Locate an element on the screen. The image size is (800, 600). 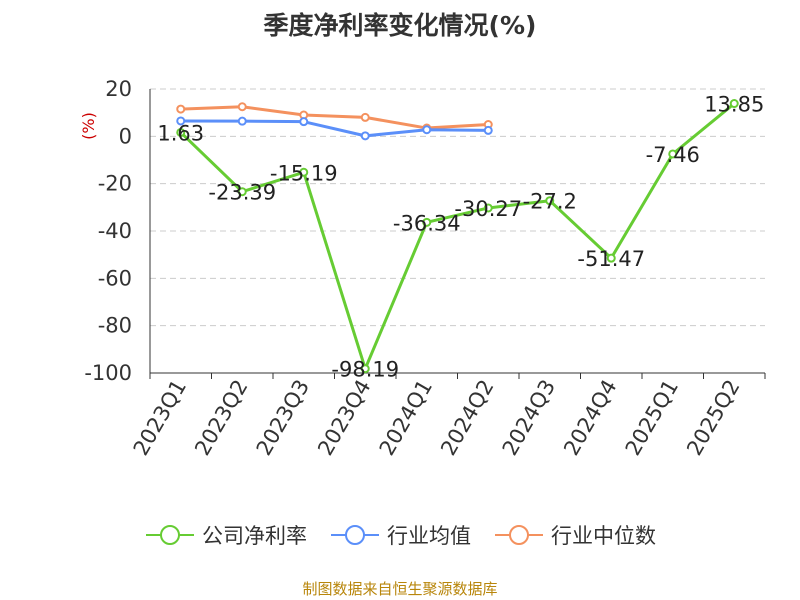
legend-label: 行业中位数 is located at coordinates (603, 536).